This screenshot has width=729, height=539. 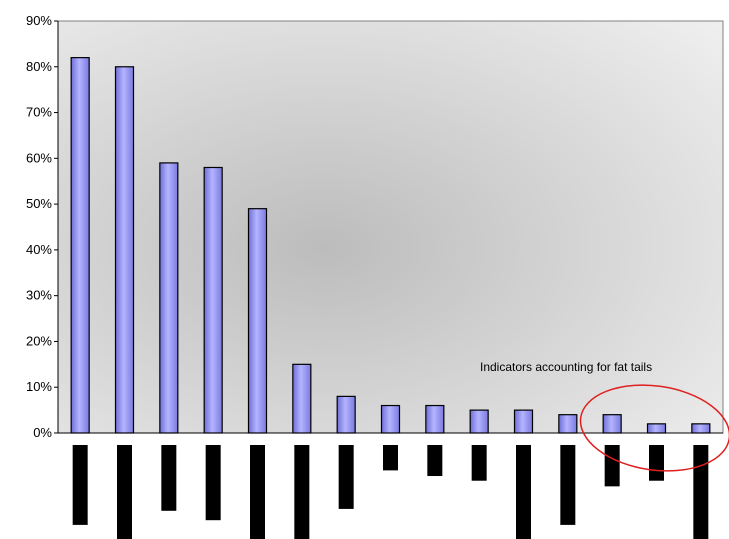 I want to click on y-tick-label: 10%, so click(x=39, y=386).